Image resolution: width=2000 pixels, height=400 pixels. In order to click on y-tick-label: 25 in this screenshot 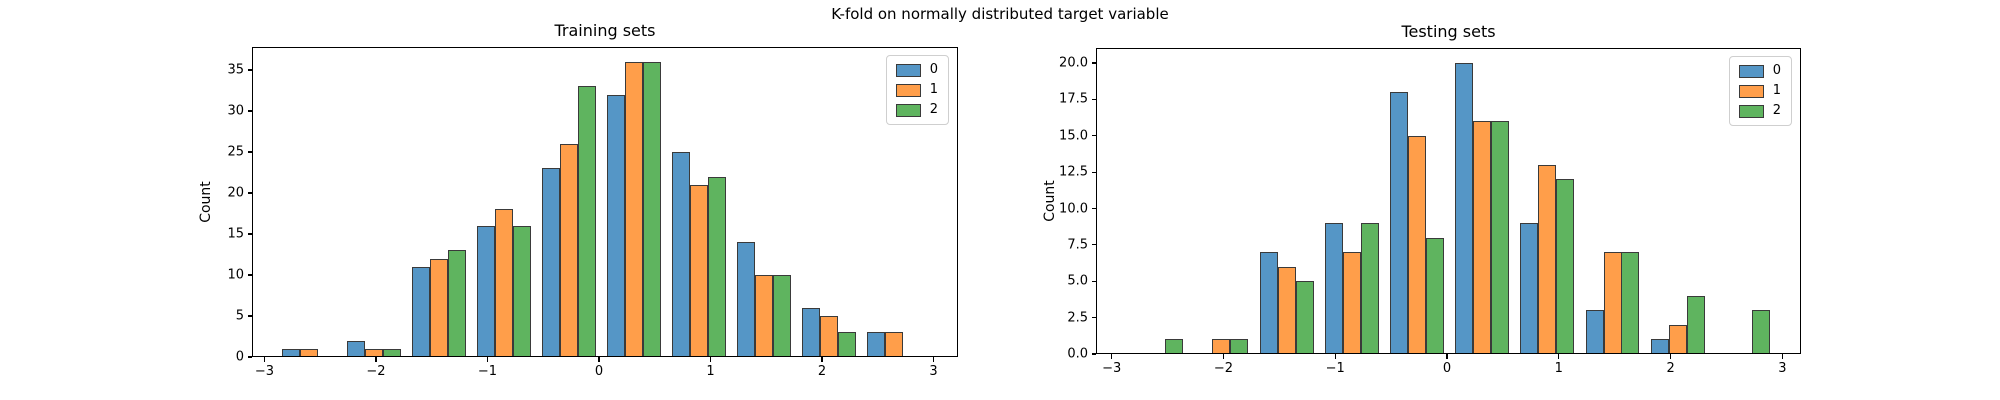, I will do `click(235, 152)`.